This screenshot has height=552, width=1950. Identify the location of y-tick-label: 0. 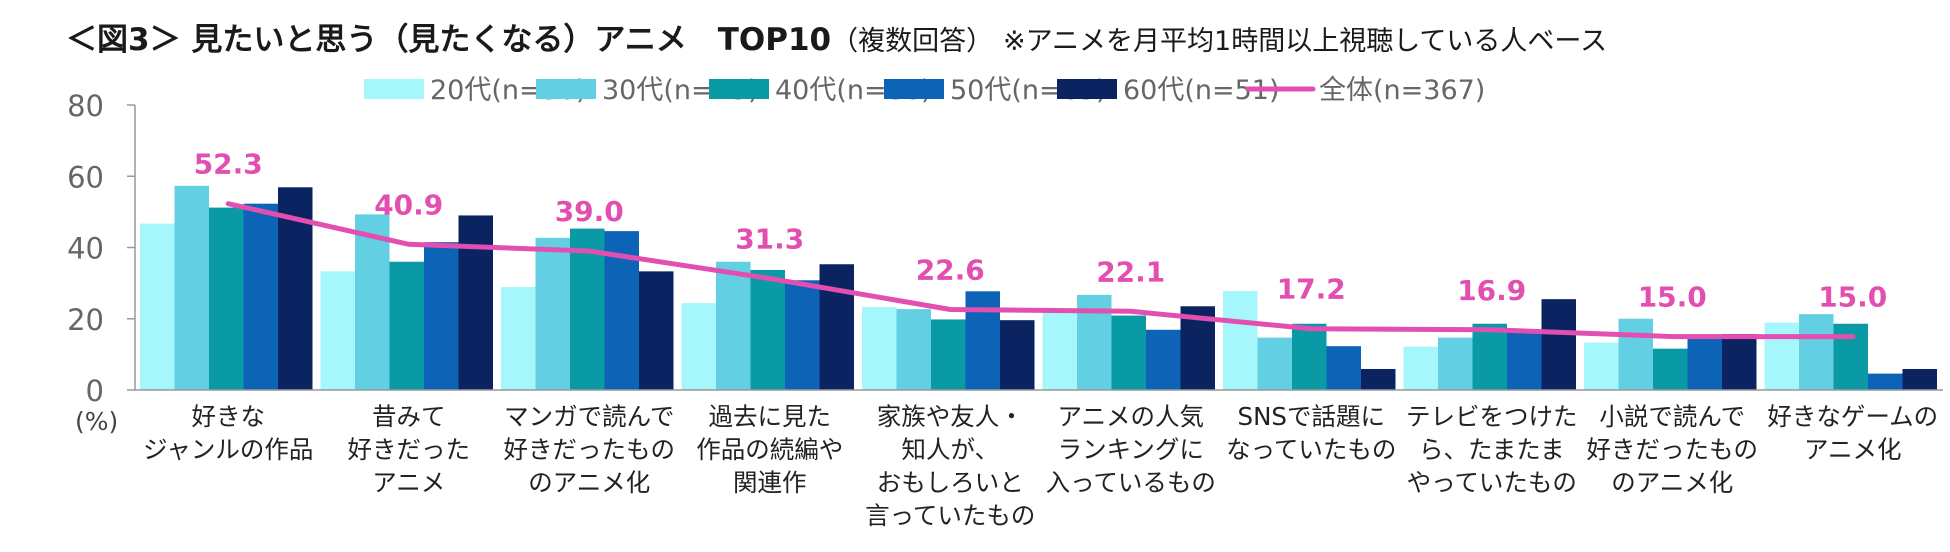
(95, 391).